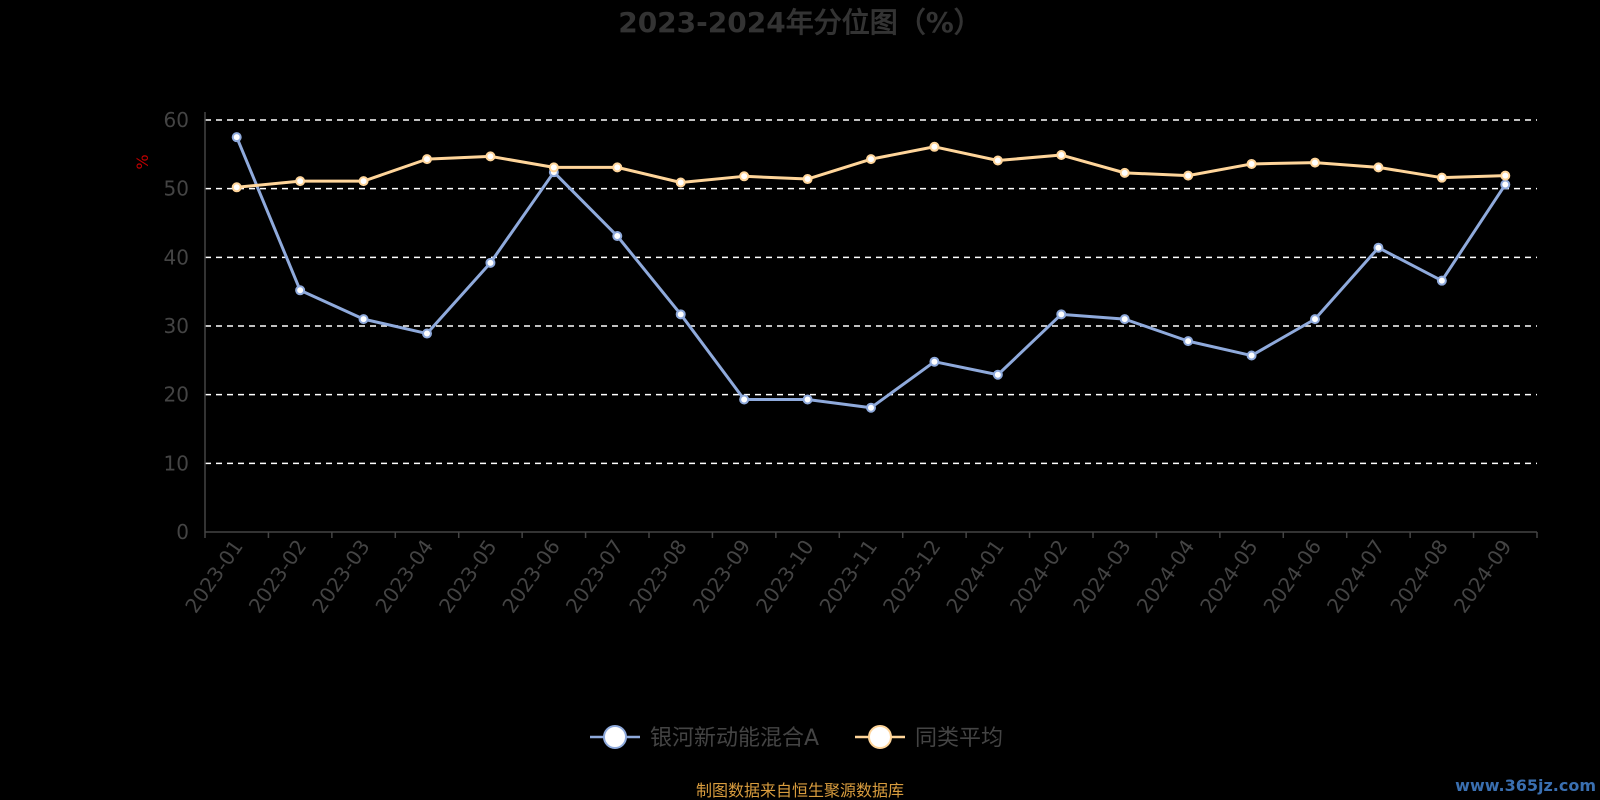  What do you see at coordinates (595, 576) in the screenshot?
I see `x-tick-label: 2023-07` at bounding box center [595, 576].